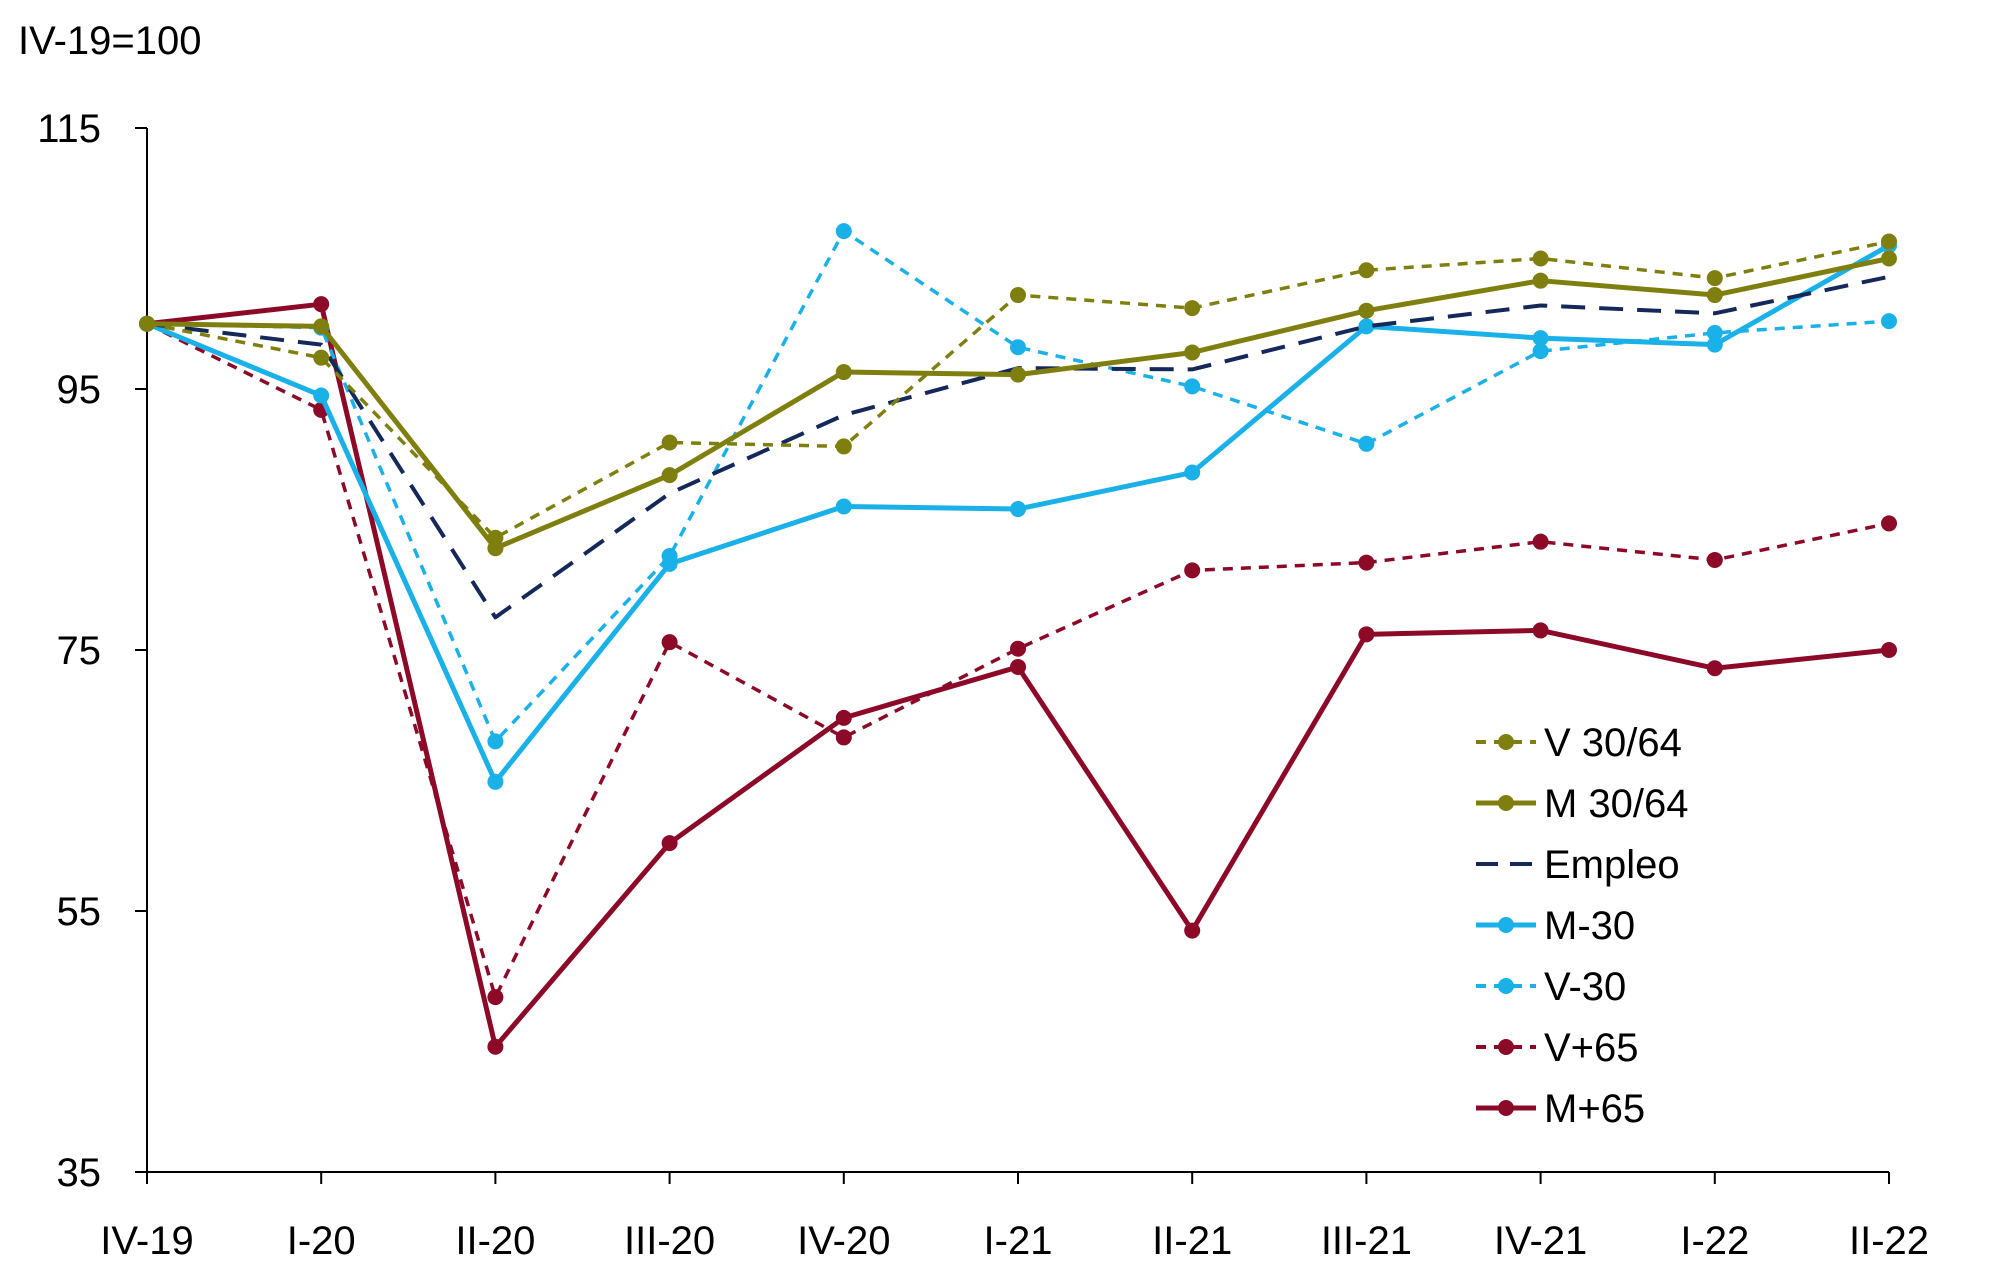 Image resolution: width=1999 pixels, height=1280 pixels. I want to click on x-tick-label: II-20, so click(495, 1241).